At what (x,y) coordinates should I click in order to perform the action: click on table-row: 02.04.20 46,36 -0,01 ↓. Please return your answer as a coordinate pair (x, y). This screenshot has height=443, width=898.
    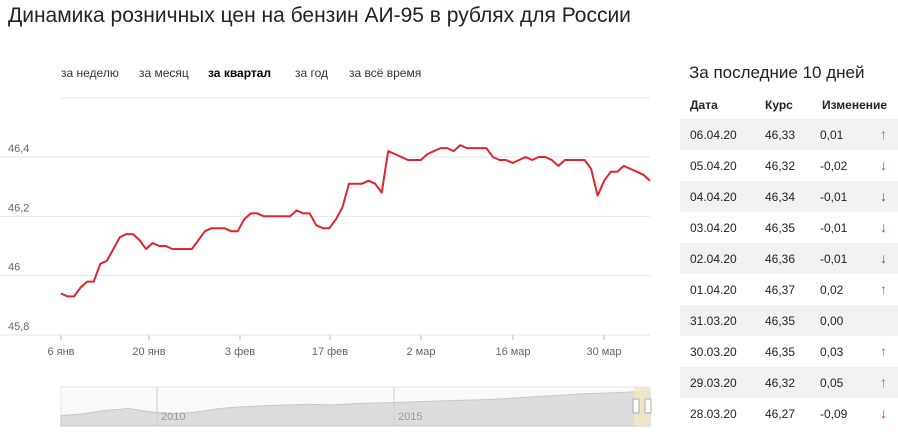
    Looking at the image, I should click on (789, 258).